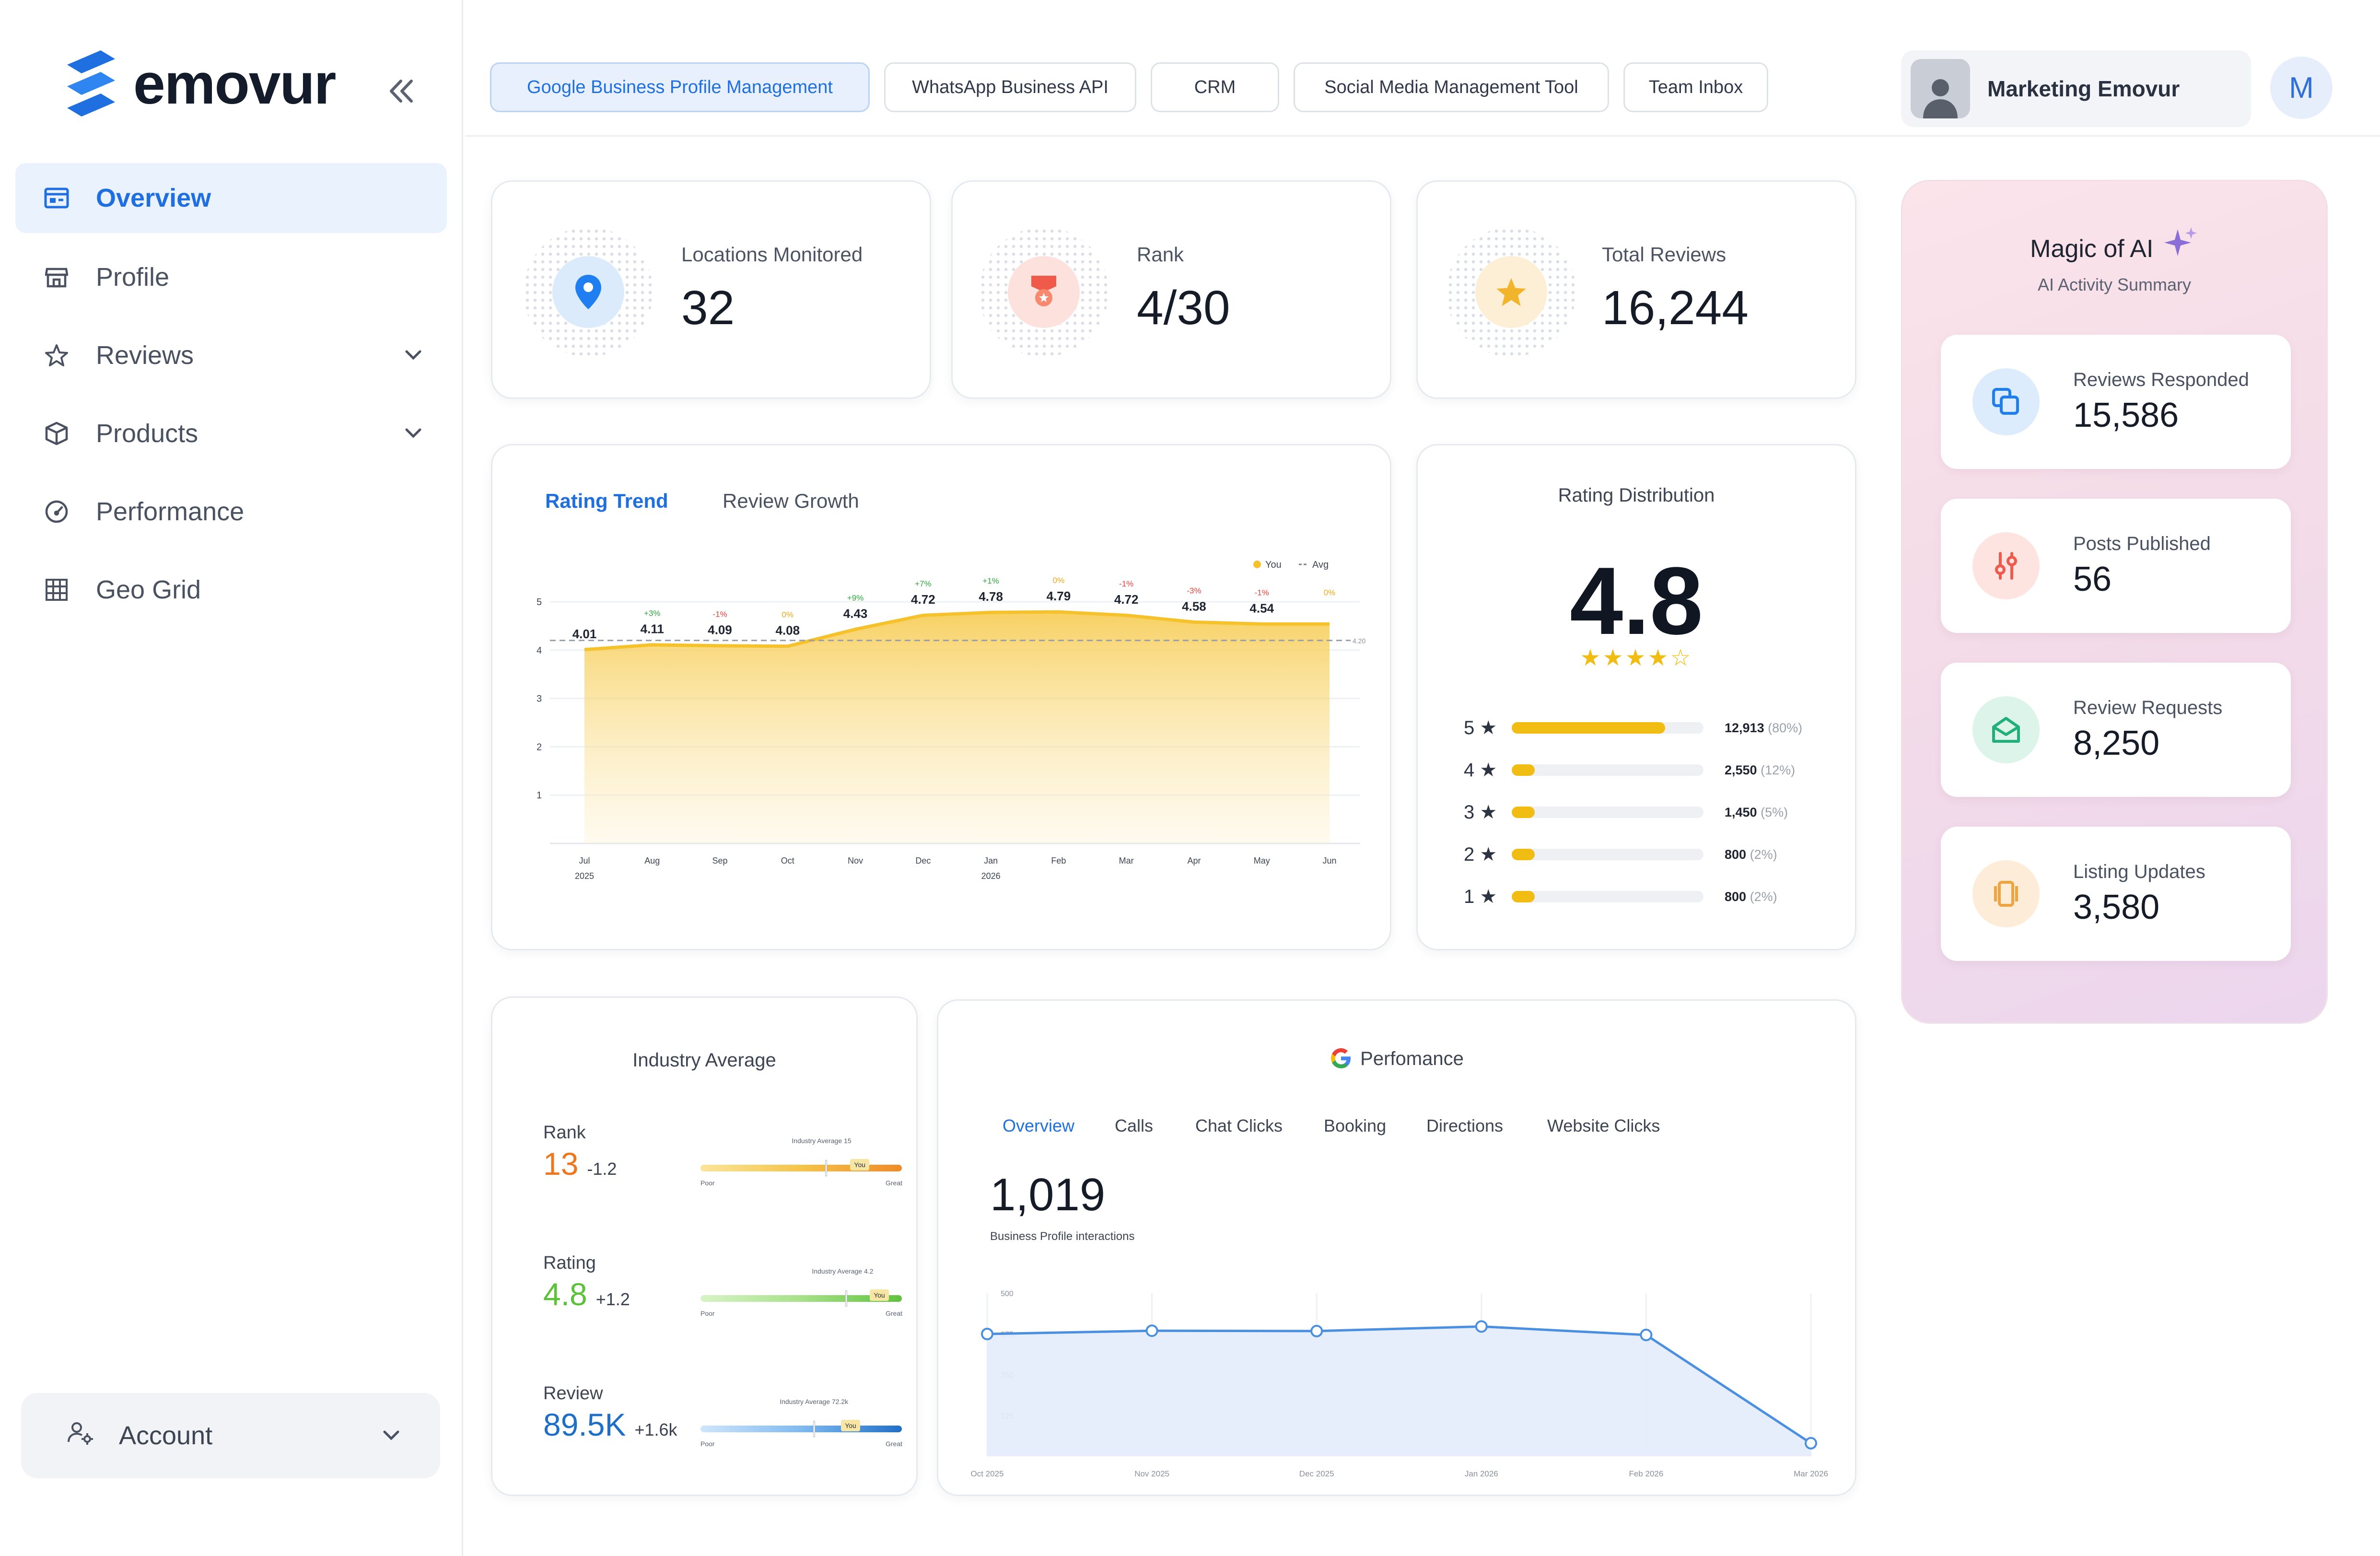 Image resolution: width=2380 pixels, height=1556 pixels. I want to click on point-value-label: 4.43, so click(856, 613).